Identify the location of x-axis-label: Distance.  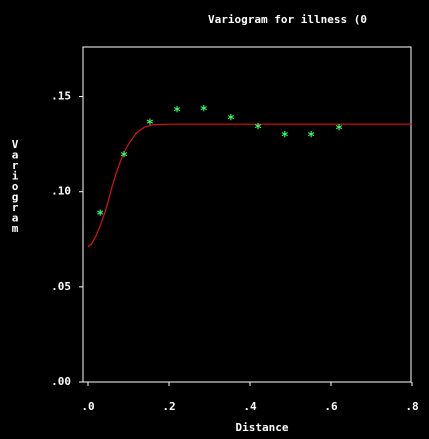
(262, 427).